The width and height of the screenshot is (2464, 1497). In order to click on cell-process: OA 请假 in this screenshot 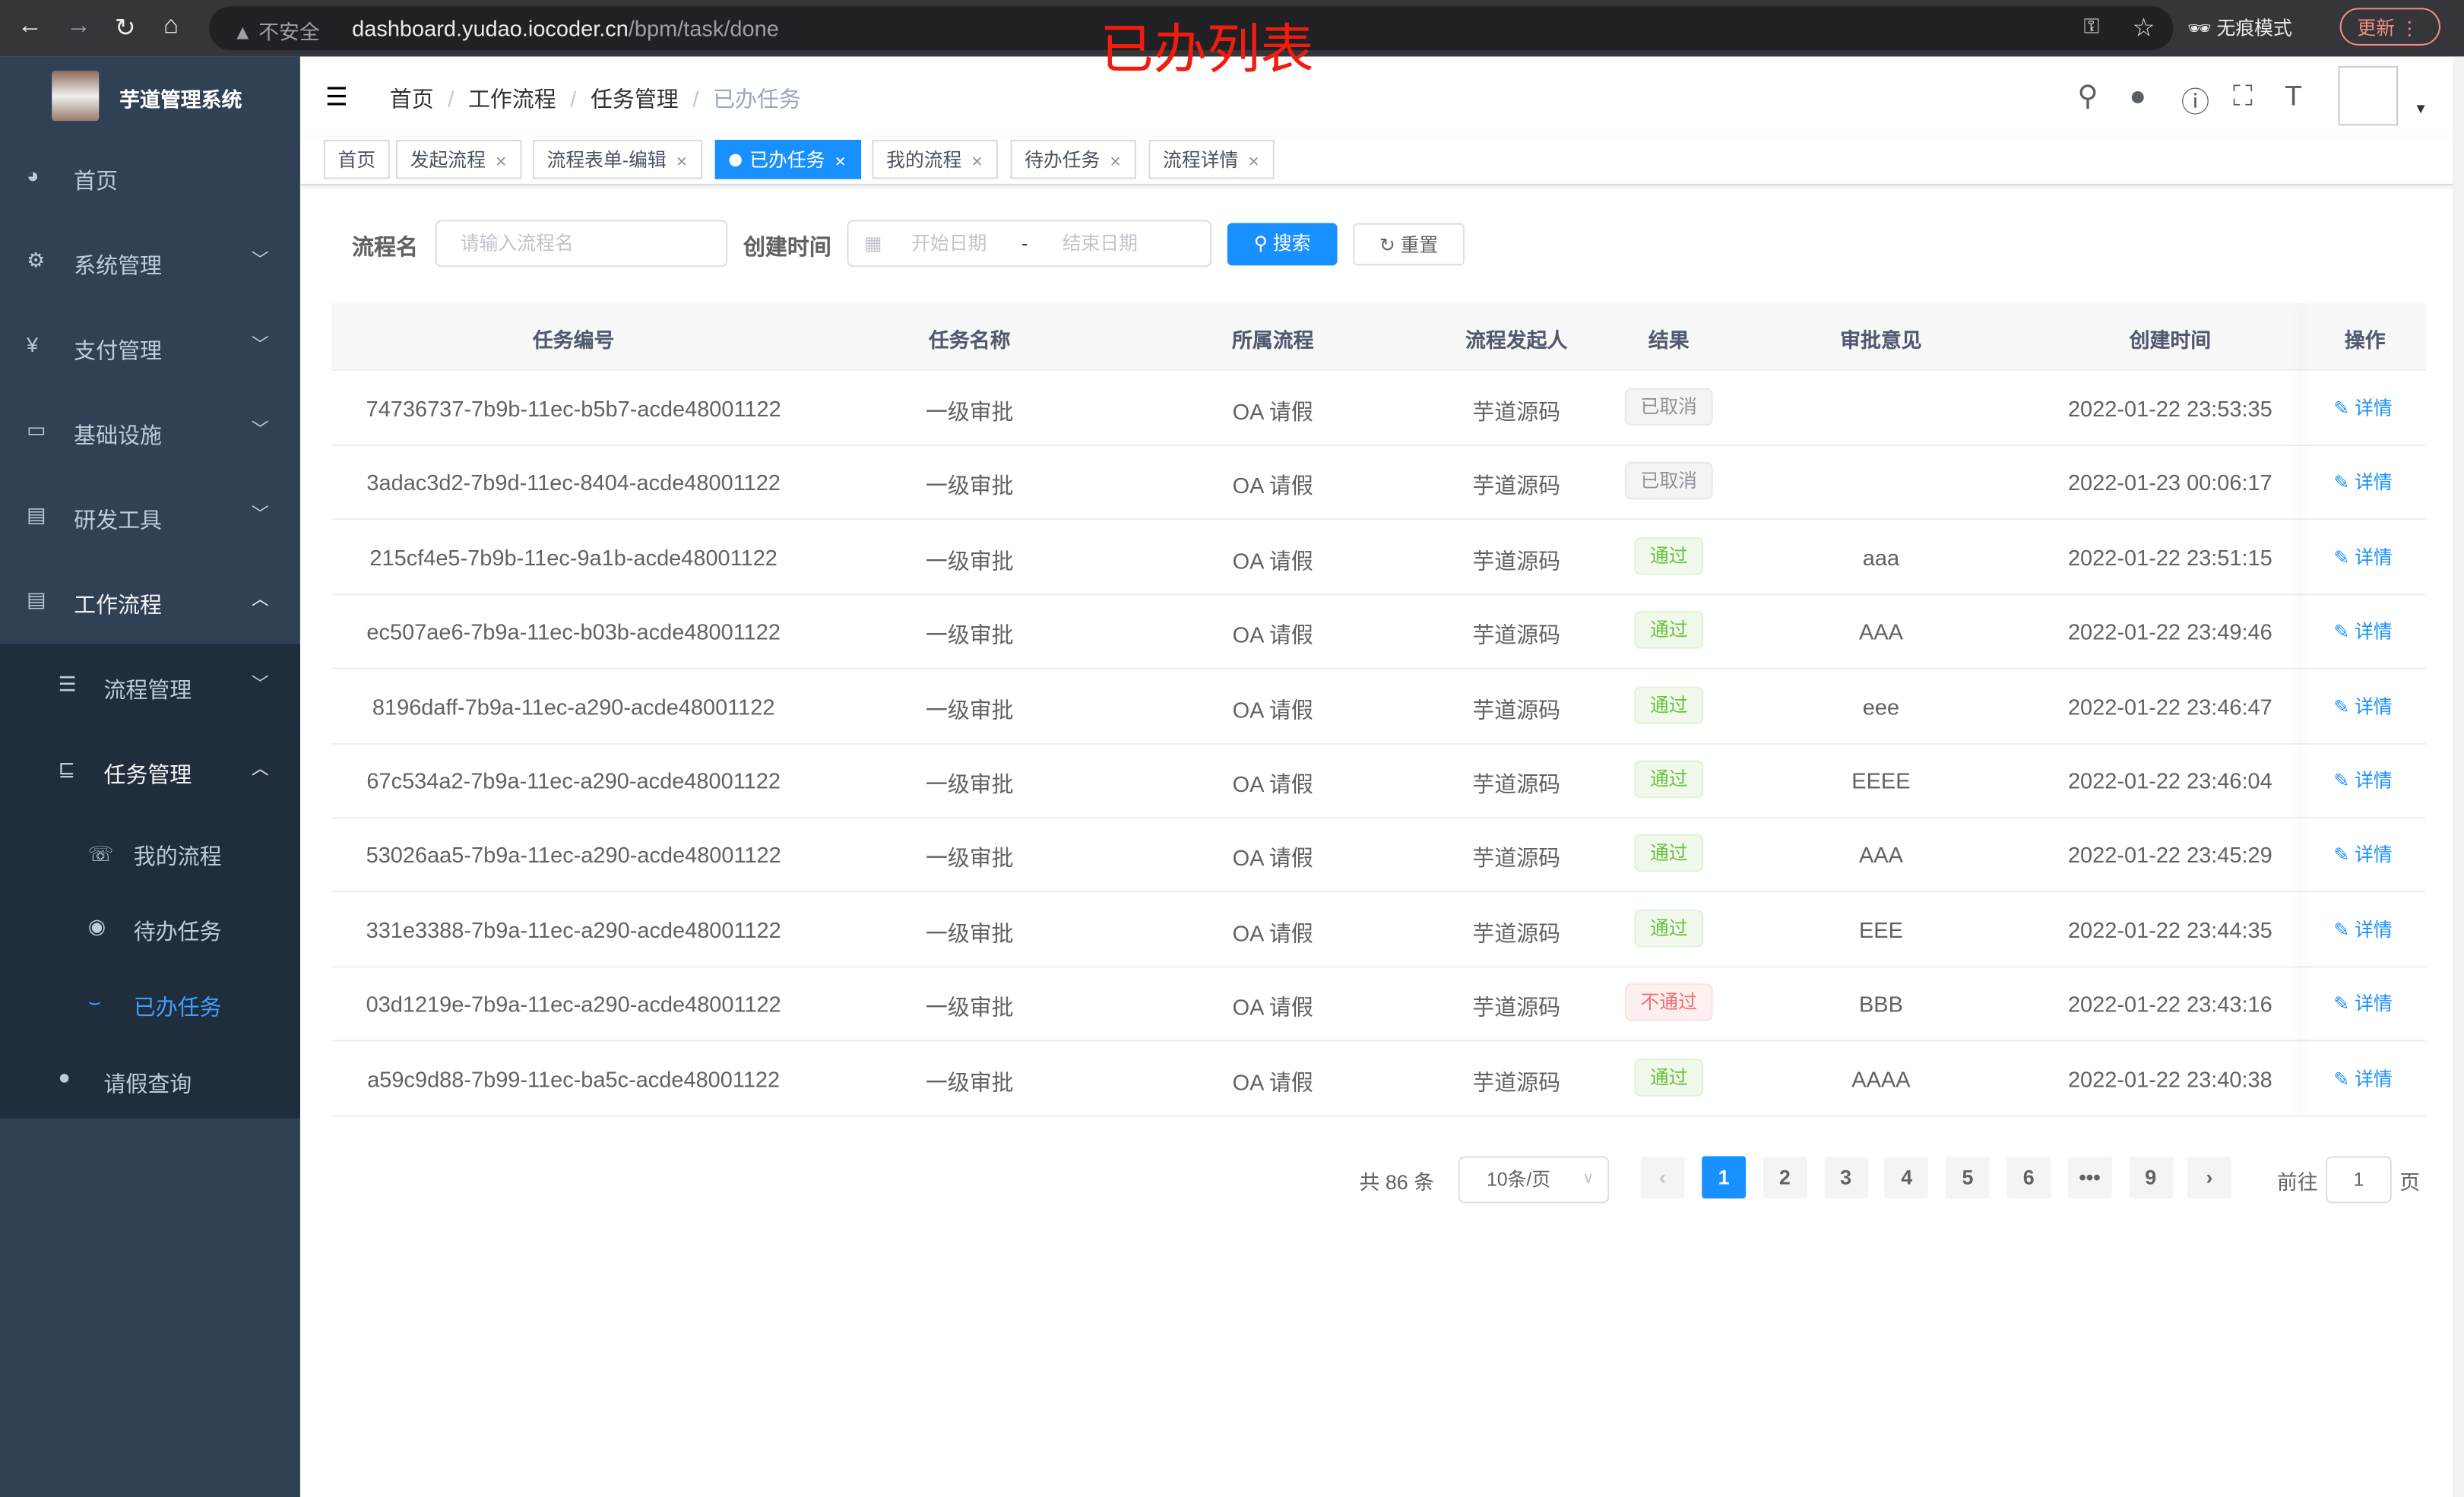, I will do `click(1272, 412)`.